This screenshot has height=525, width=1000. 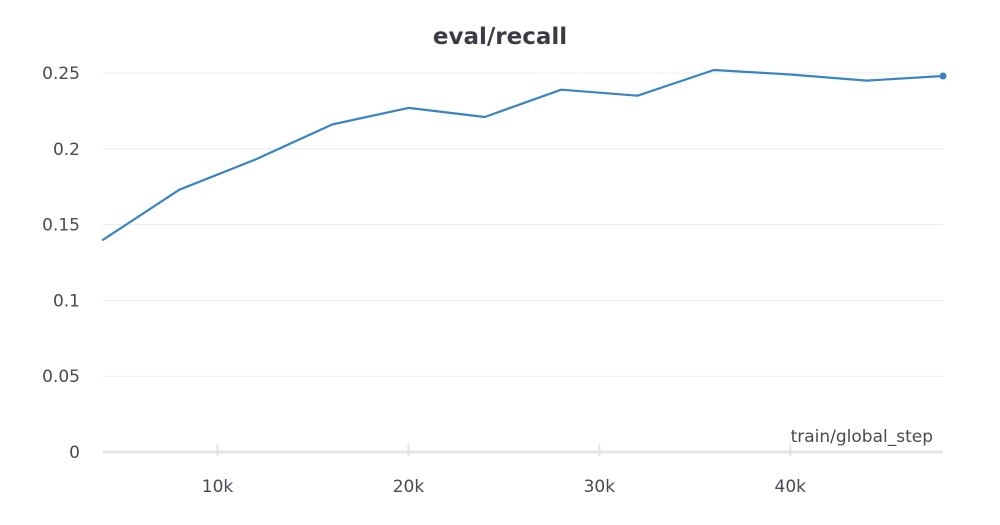 What do you see at coordinates (409, 487) in the screenshot?
I see `x-tick-label: 20k` at bounding box center [409, 487].